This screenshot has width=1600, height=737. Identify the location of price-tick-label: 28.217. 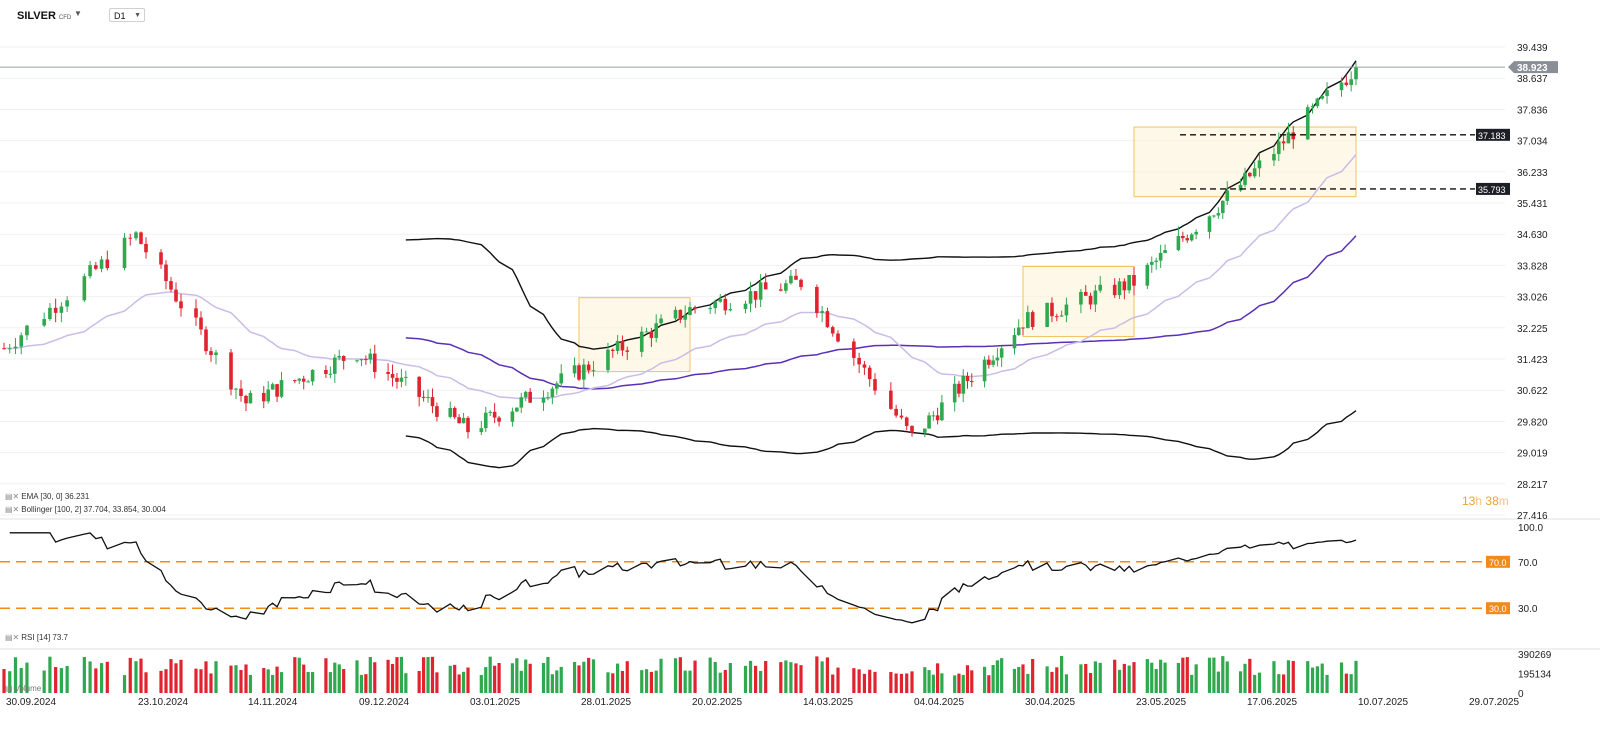
(1532, 485).